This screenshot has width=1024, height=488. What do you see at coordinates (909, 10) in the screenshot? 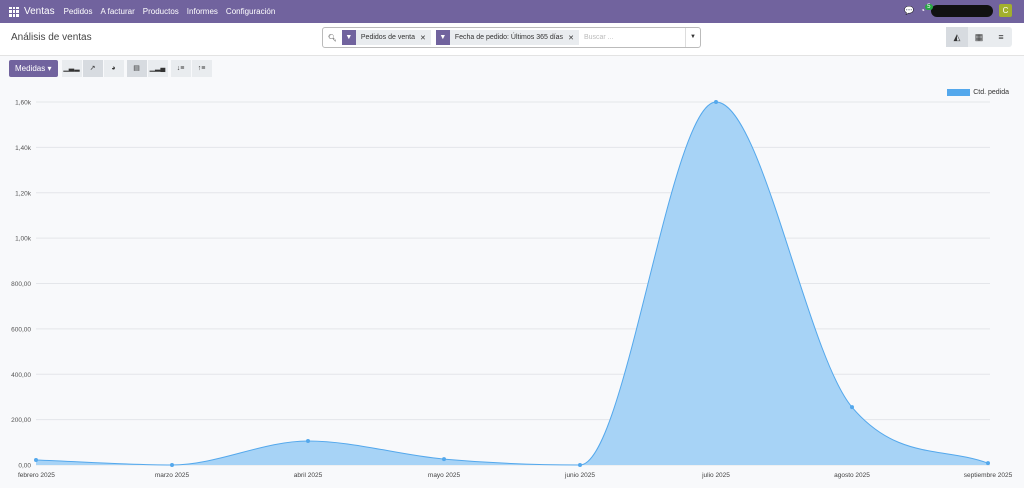
I see `chat-icon: 💬` at bounding box center [909, 10].